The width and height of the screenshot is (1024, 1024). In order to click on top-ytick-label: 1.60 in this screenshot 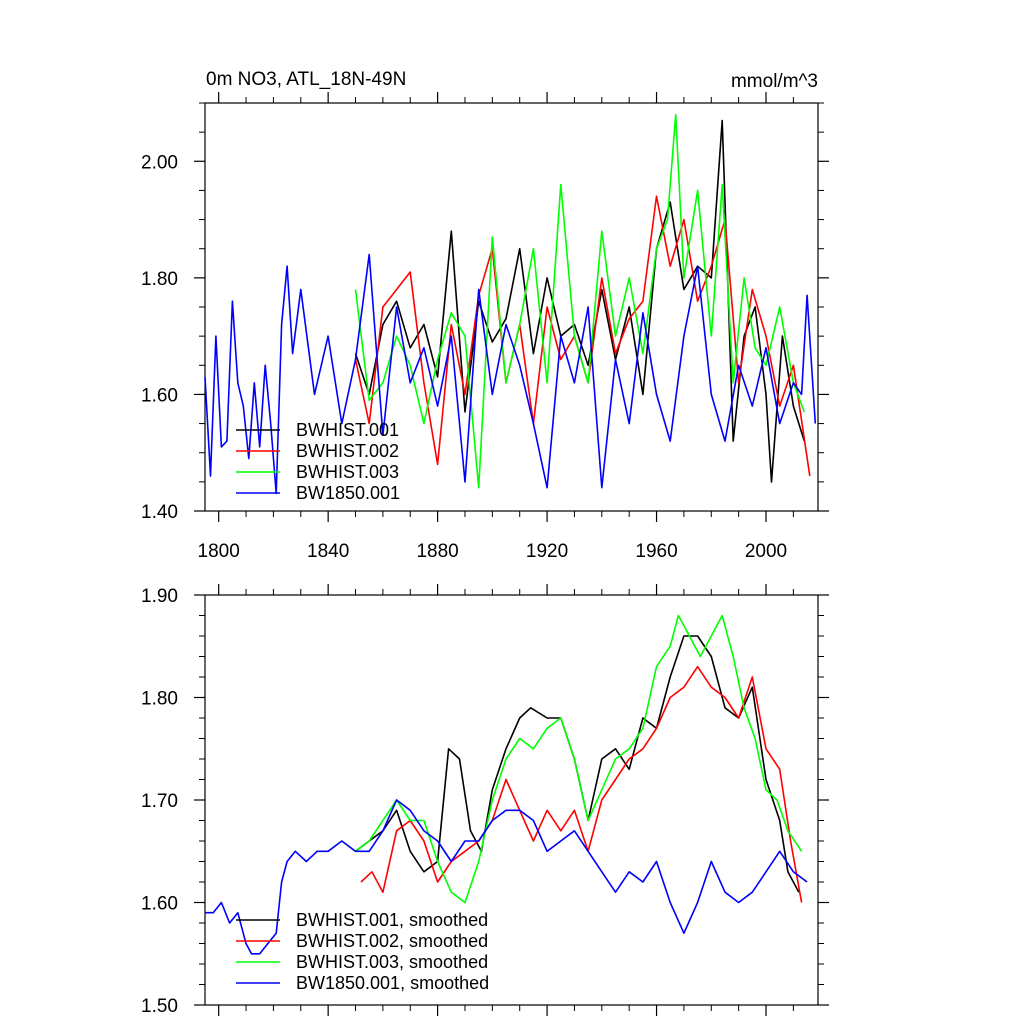, I will do `click(159, 395)`.